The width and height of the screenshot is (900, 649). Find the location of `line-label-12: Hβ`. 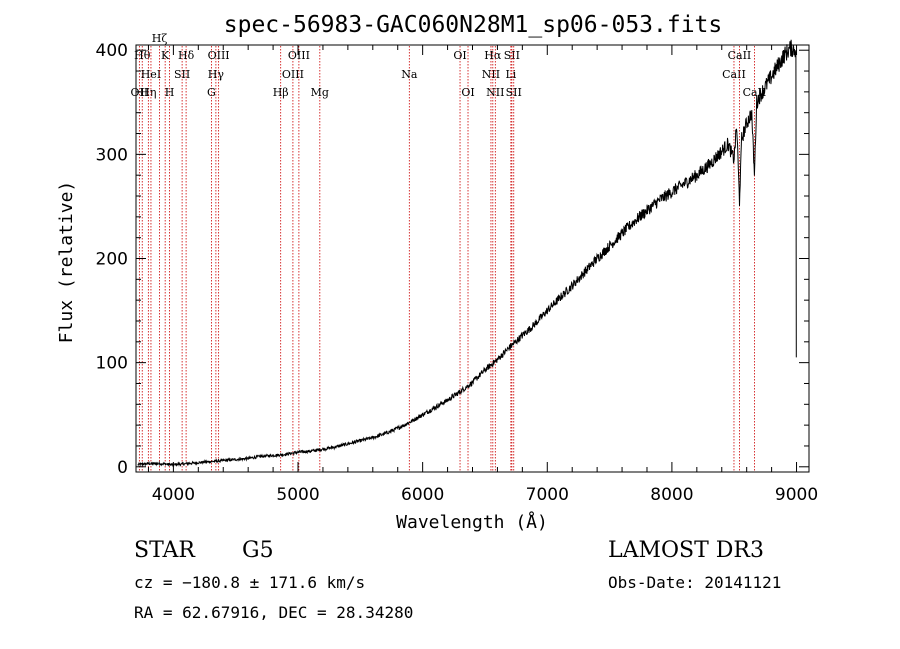

line-label-12: Hβ is located at coordinates (281, 92).